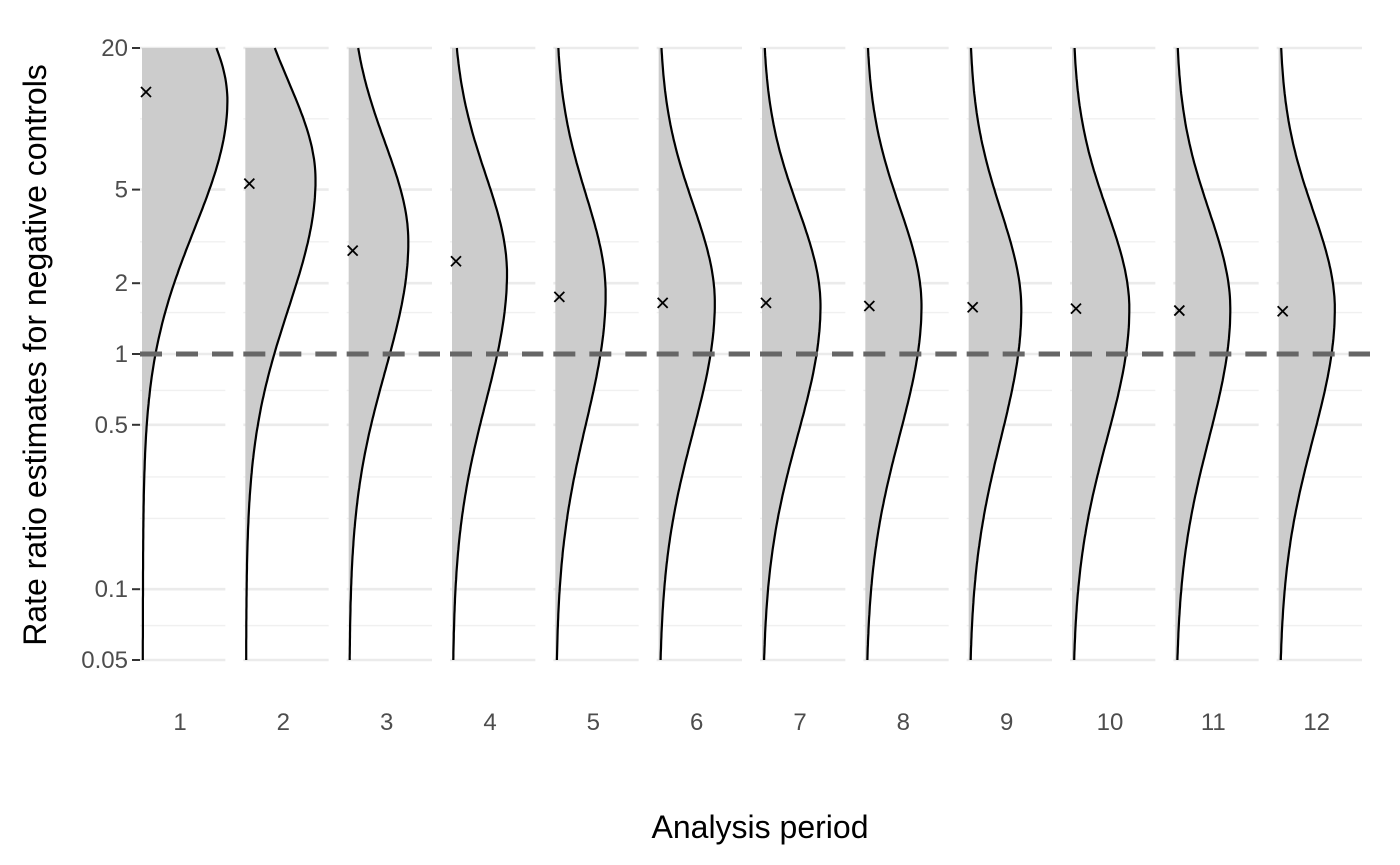 This screenshot has height=865, width=1400. What do you see at coordinates (1316, 722) in the screenshot?
I see `x-tick-label-12: 12` at bounding box center [1316, 722].